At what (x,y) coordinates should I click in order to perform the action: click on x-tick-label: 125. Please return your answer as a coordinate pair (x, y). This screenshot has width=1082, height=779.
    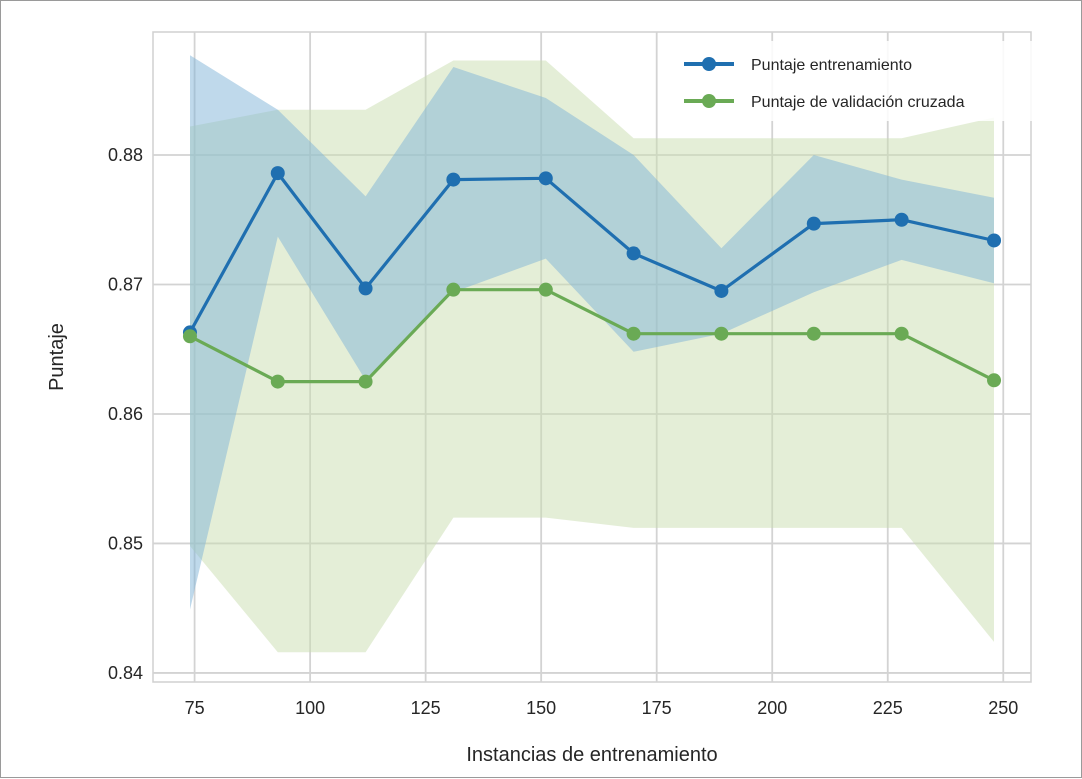
    Looking at the image, I should click on (426, 708).